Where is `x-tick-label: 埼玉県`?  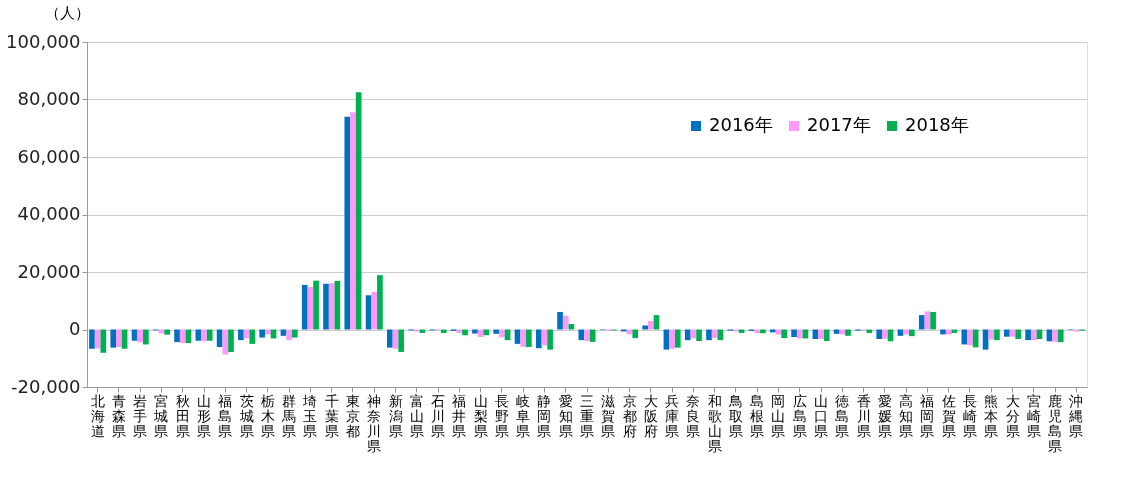
x-tick-label: 埼玉県 is located at coordinates (310, 415).